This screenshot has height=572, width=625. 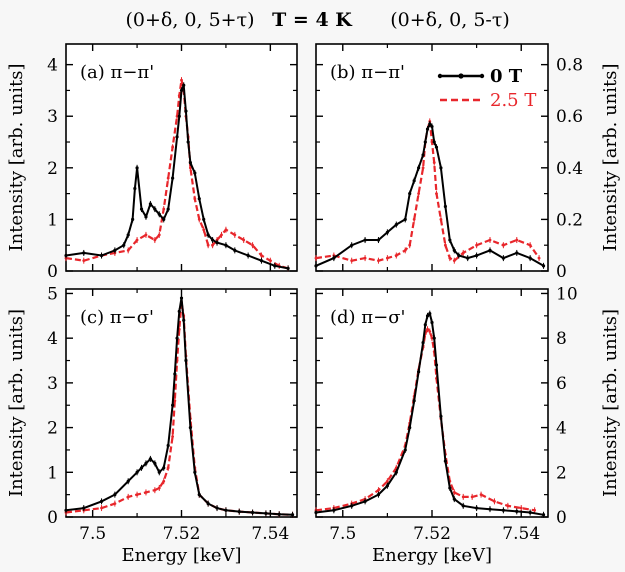 I want to click on y-tick-label: 1, so click(x=52, y=220).